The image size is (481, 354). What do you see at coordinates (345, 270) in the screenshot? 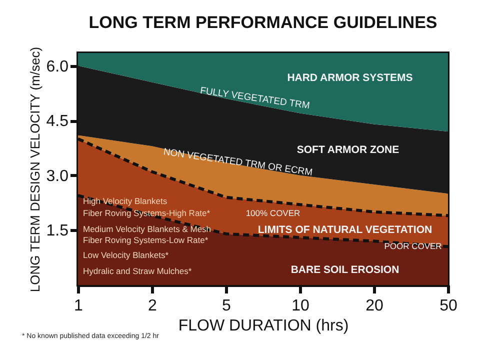
I see `annotation: BARE SOIL EROSION` at bounding box center [345, 270].